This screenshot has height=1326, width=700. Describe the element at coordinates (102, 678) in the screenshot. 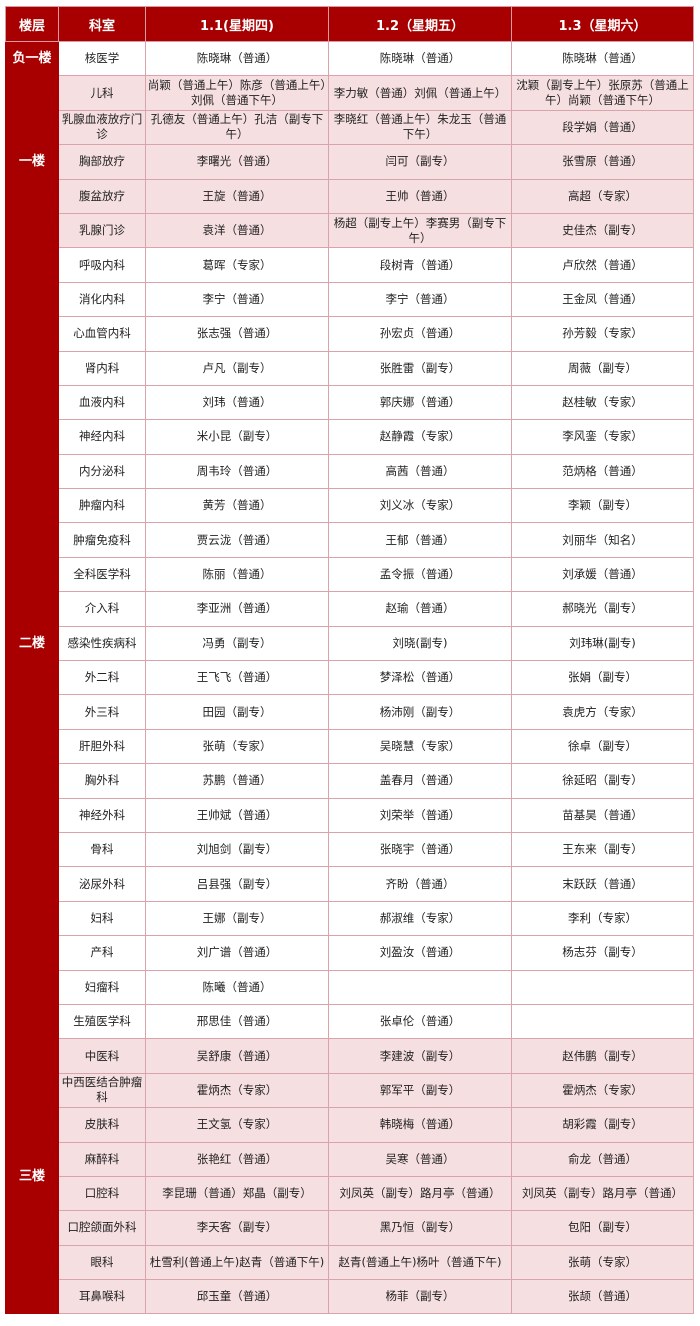

I see `department-cell: 外二科` at that location.